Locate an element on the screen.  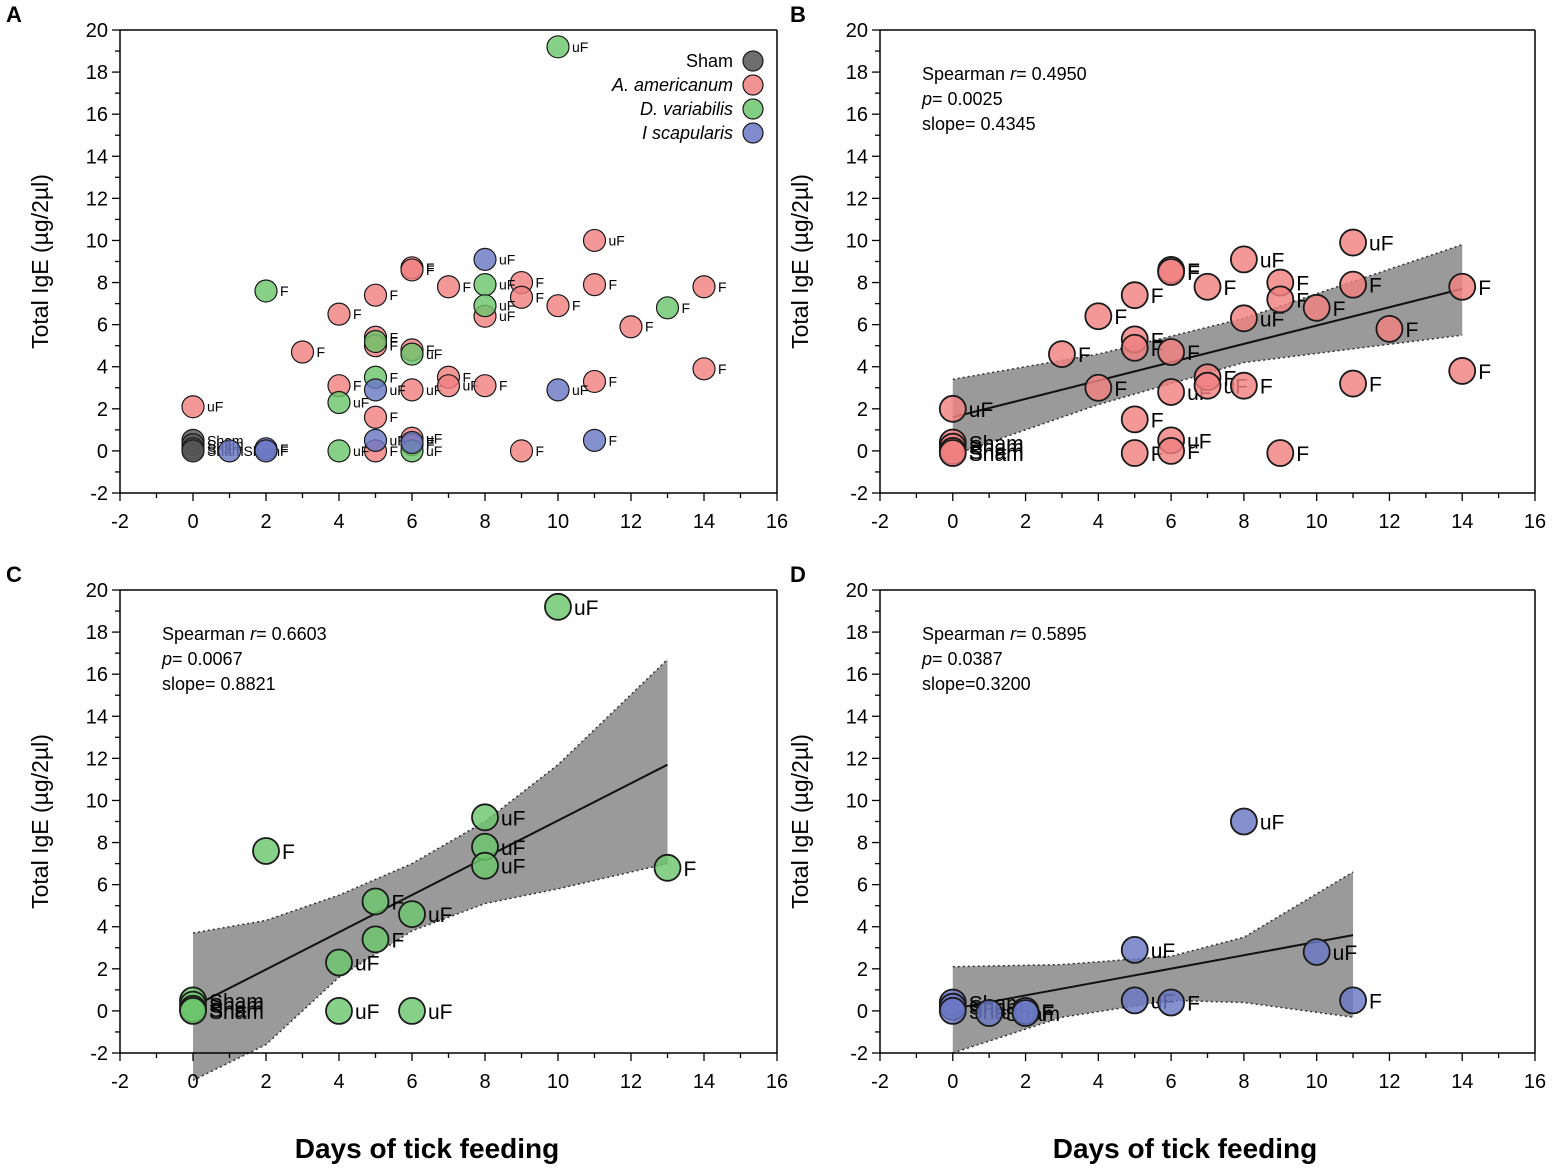
y-tick-label: 8 is located at coordinates (102, 284).